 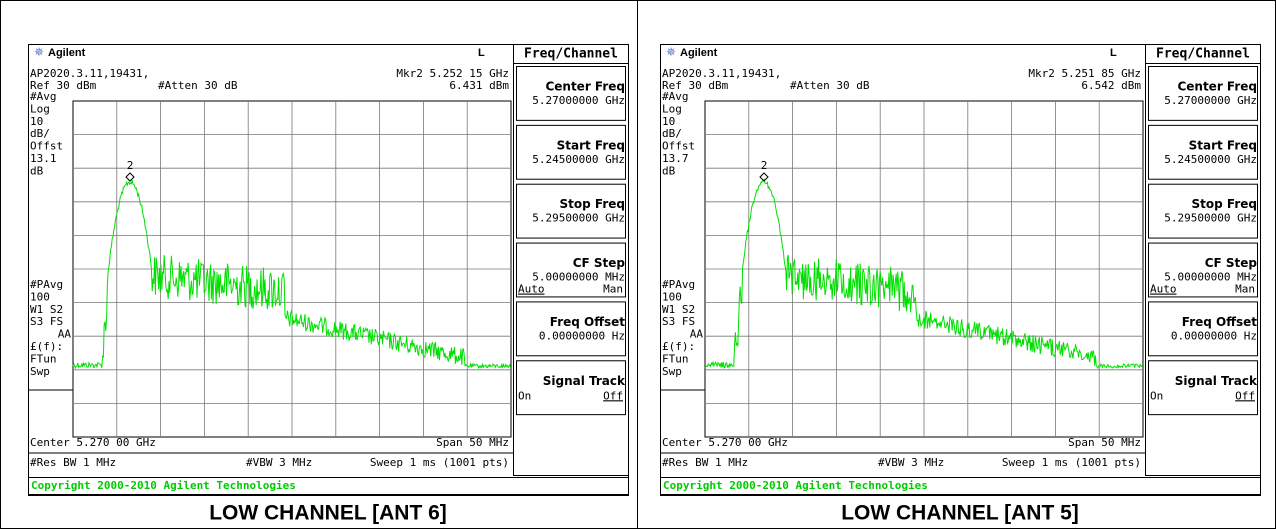 What do you see at coordinates (43, 96) in the screenshot?
I see `left-label: #Avg` at bounding box center [43, 96].